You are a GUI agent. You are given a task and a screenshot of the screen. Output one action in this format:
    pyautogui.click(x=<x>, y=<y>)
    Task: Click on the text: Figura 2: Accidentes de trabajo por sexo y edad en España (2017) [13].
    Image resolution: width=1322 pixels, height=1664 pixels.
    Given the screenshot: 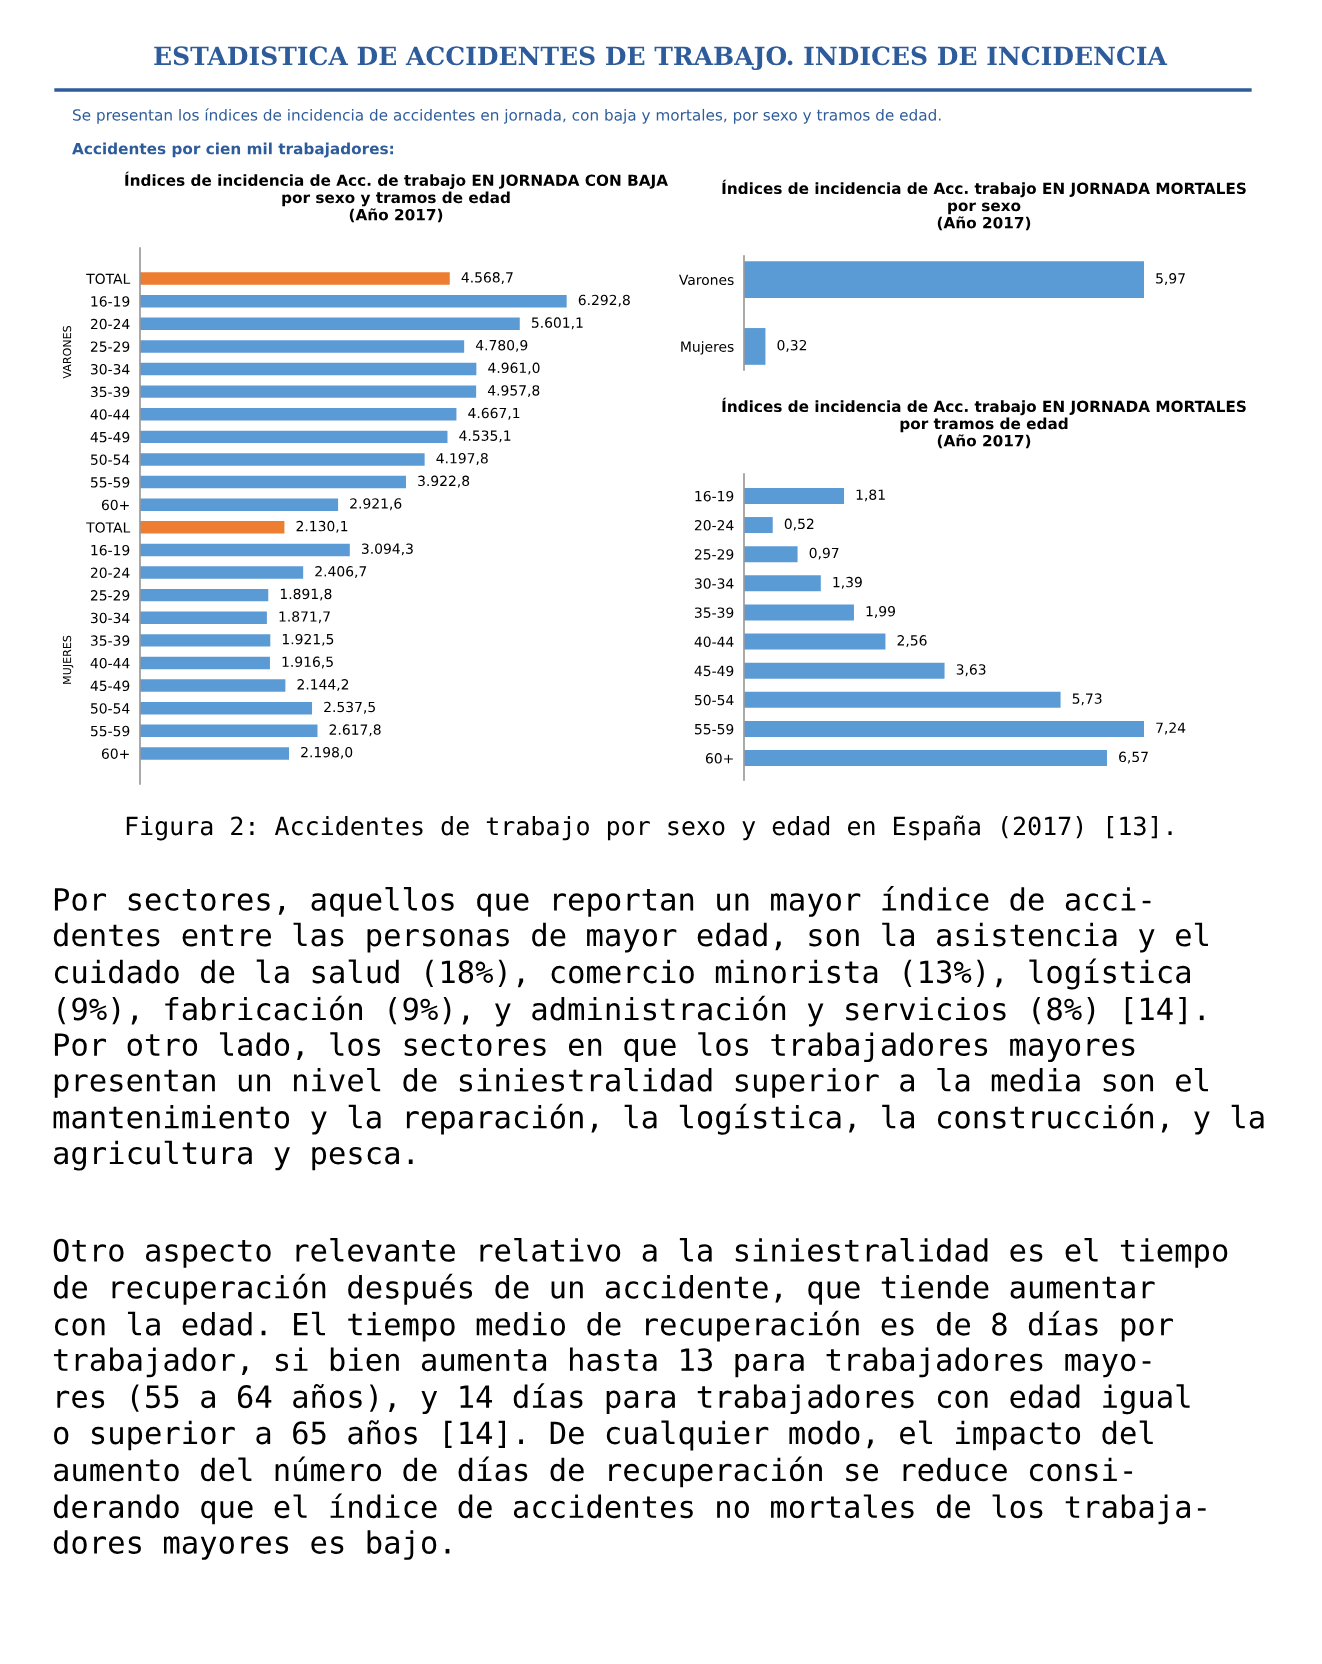 What is the action you would take?
    pyautogui.click(x=649, y=828)
    